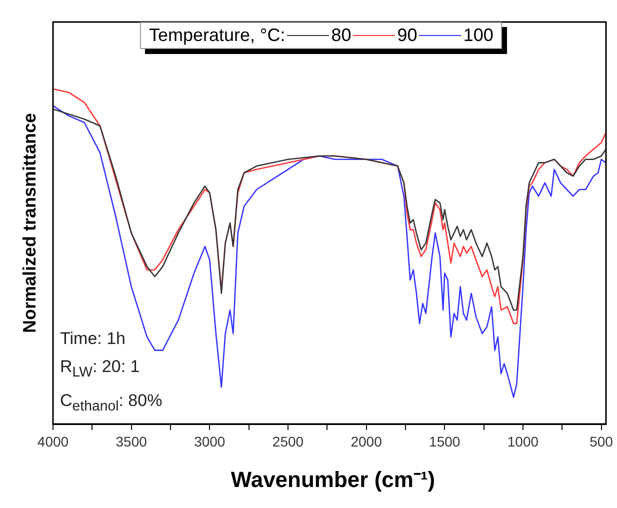  Describe the element at coordinates (523, 441) in the screenshot. I see `x-tick-label: 1000` at that location.